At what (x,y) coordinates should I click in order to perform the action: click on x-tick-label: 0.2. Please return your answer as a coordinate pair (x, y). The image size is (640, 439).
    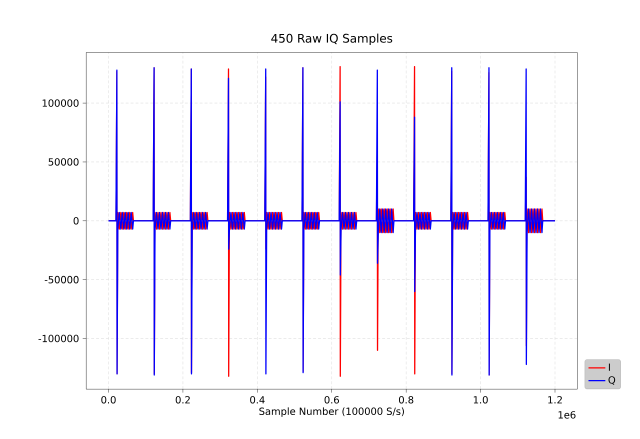
    Looking at the image, I should click on (183, 400).